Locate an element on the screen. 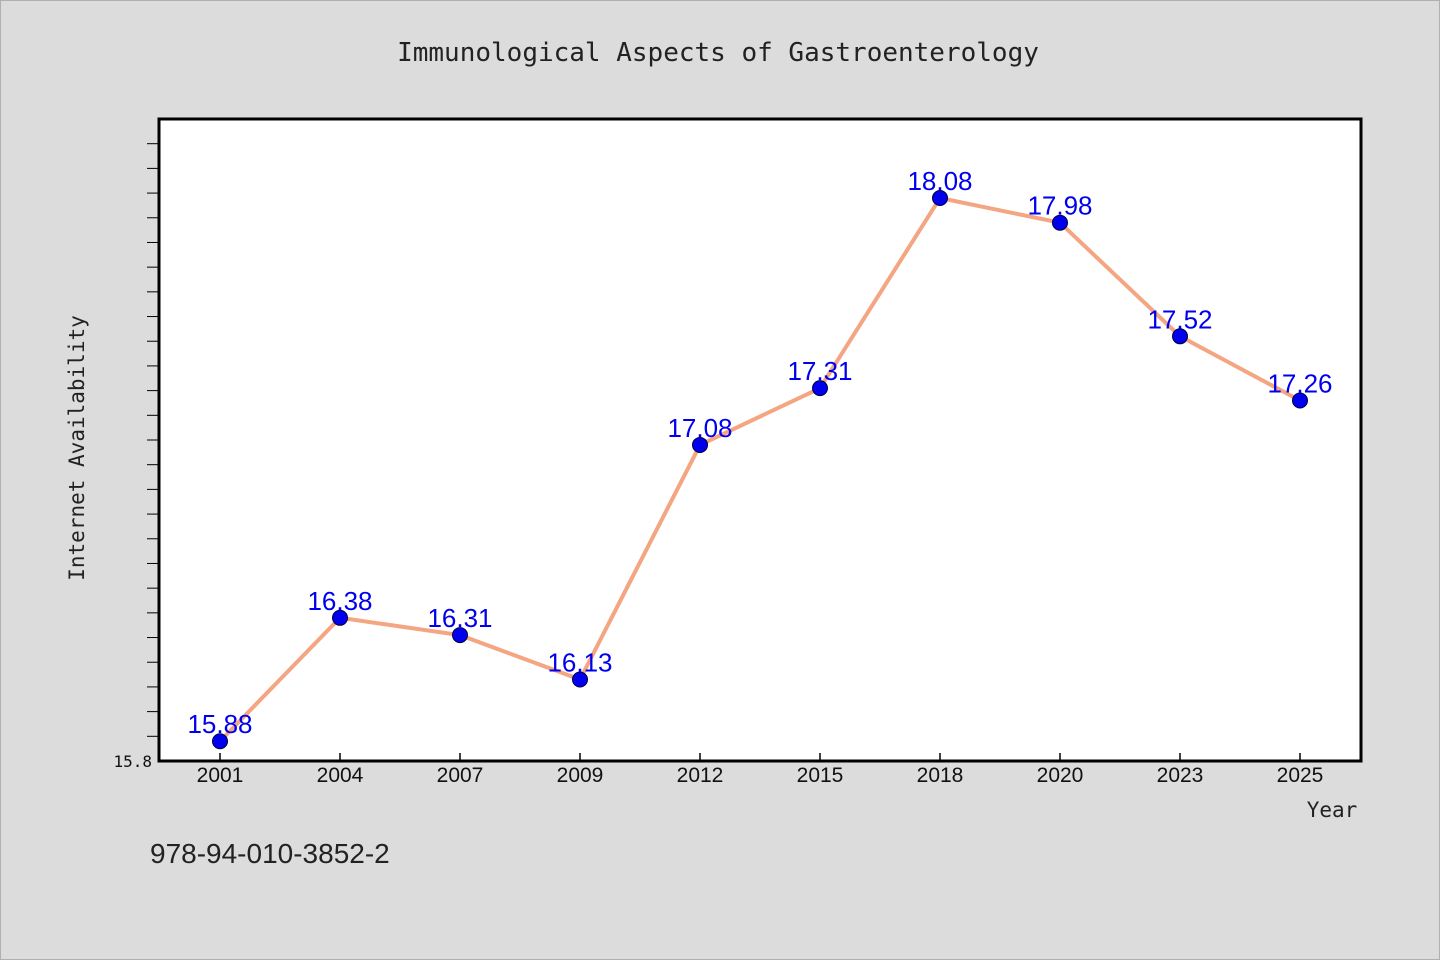 The width and height of the screenshot is (1440, 960). footer-code: 978-94-010-3852-2 is located at coordinates (270, 853).